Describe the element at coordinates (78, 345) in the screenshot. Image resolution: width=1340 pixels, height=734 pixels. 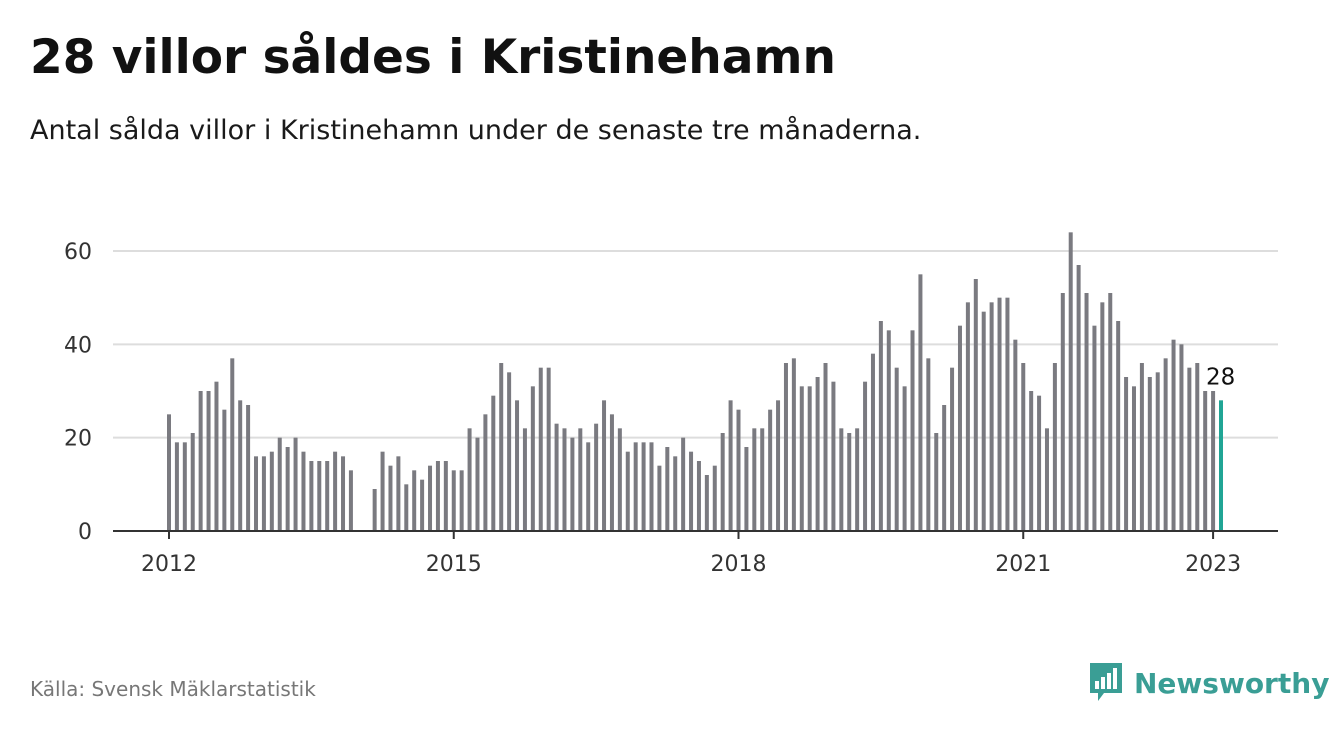
I see `y-tick-label: 40` at that location.